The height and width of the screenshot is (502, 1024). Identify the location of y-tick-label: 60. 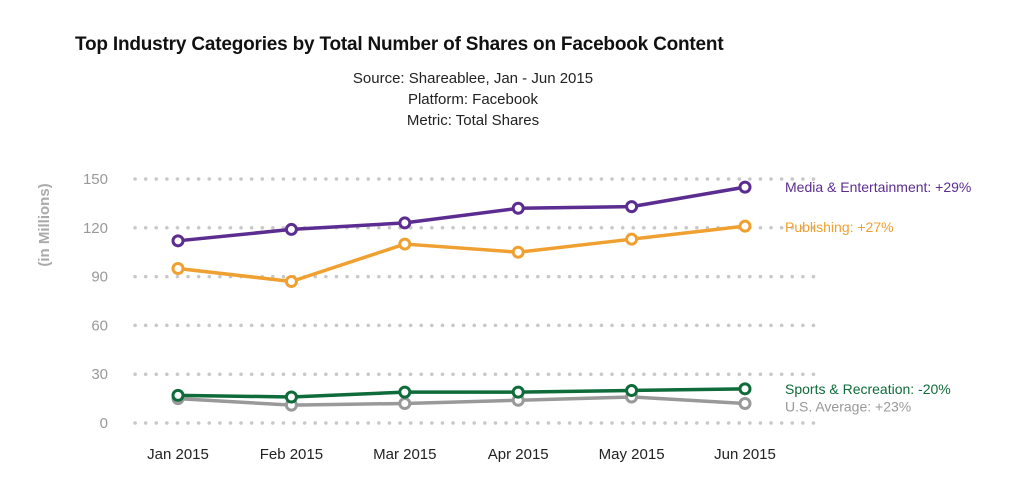
(99, 325).